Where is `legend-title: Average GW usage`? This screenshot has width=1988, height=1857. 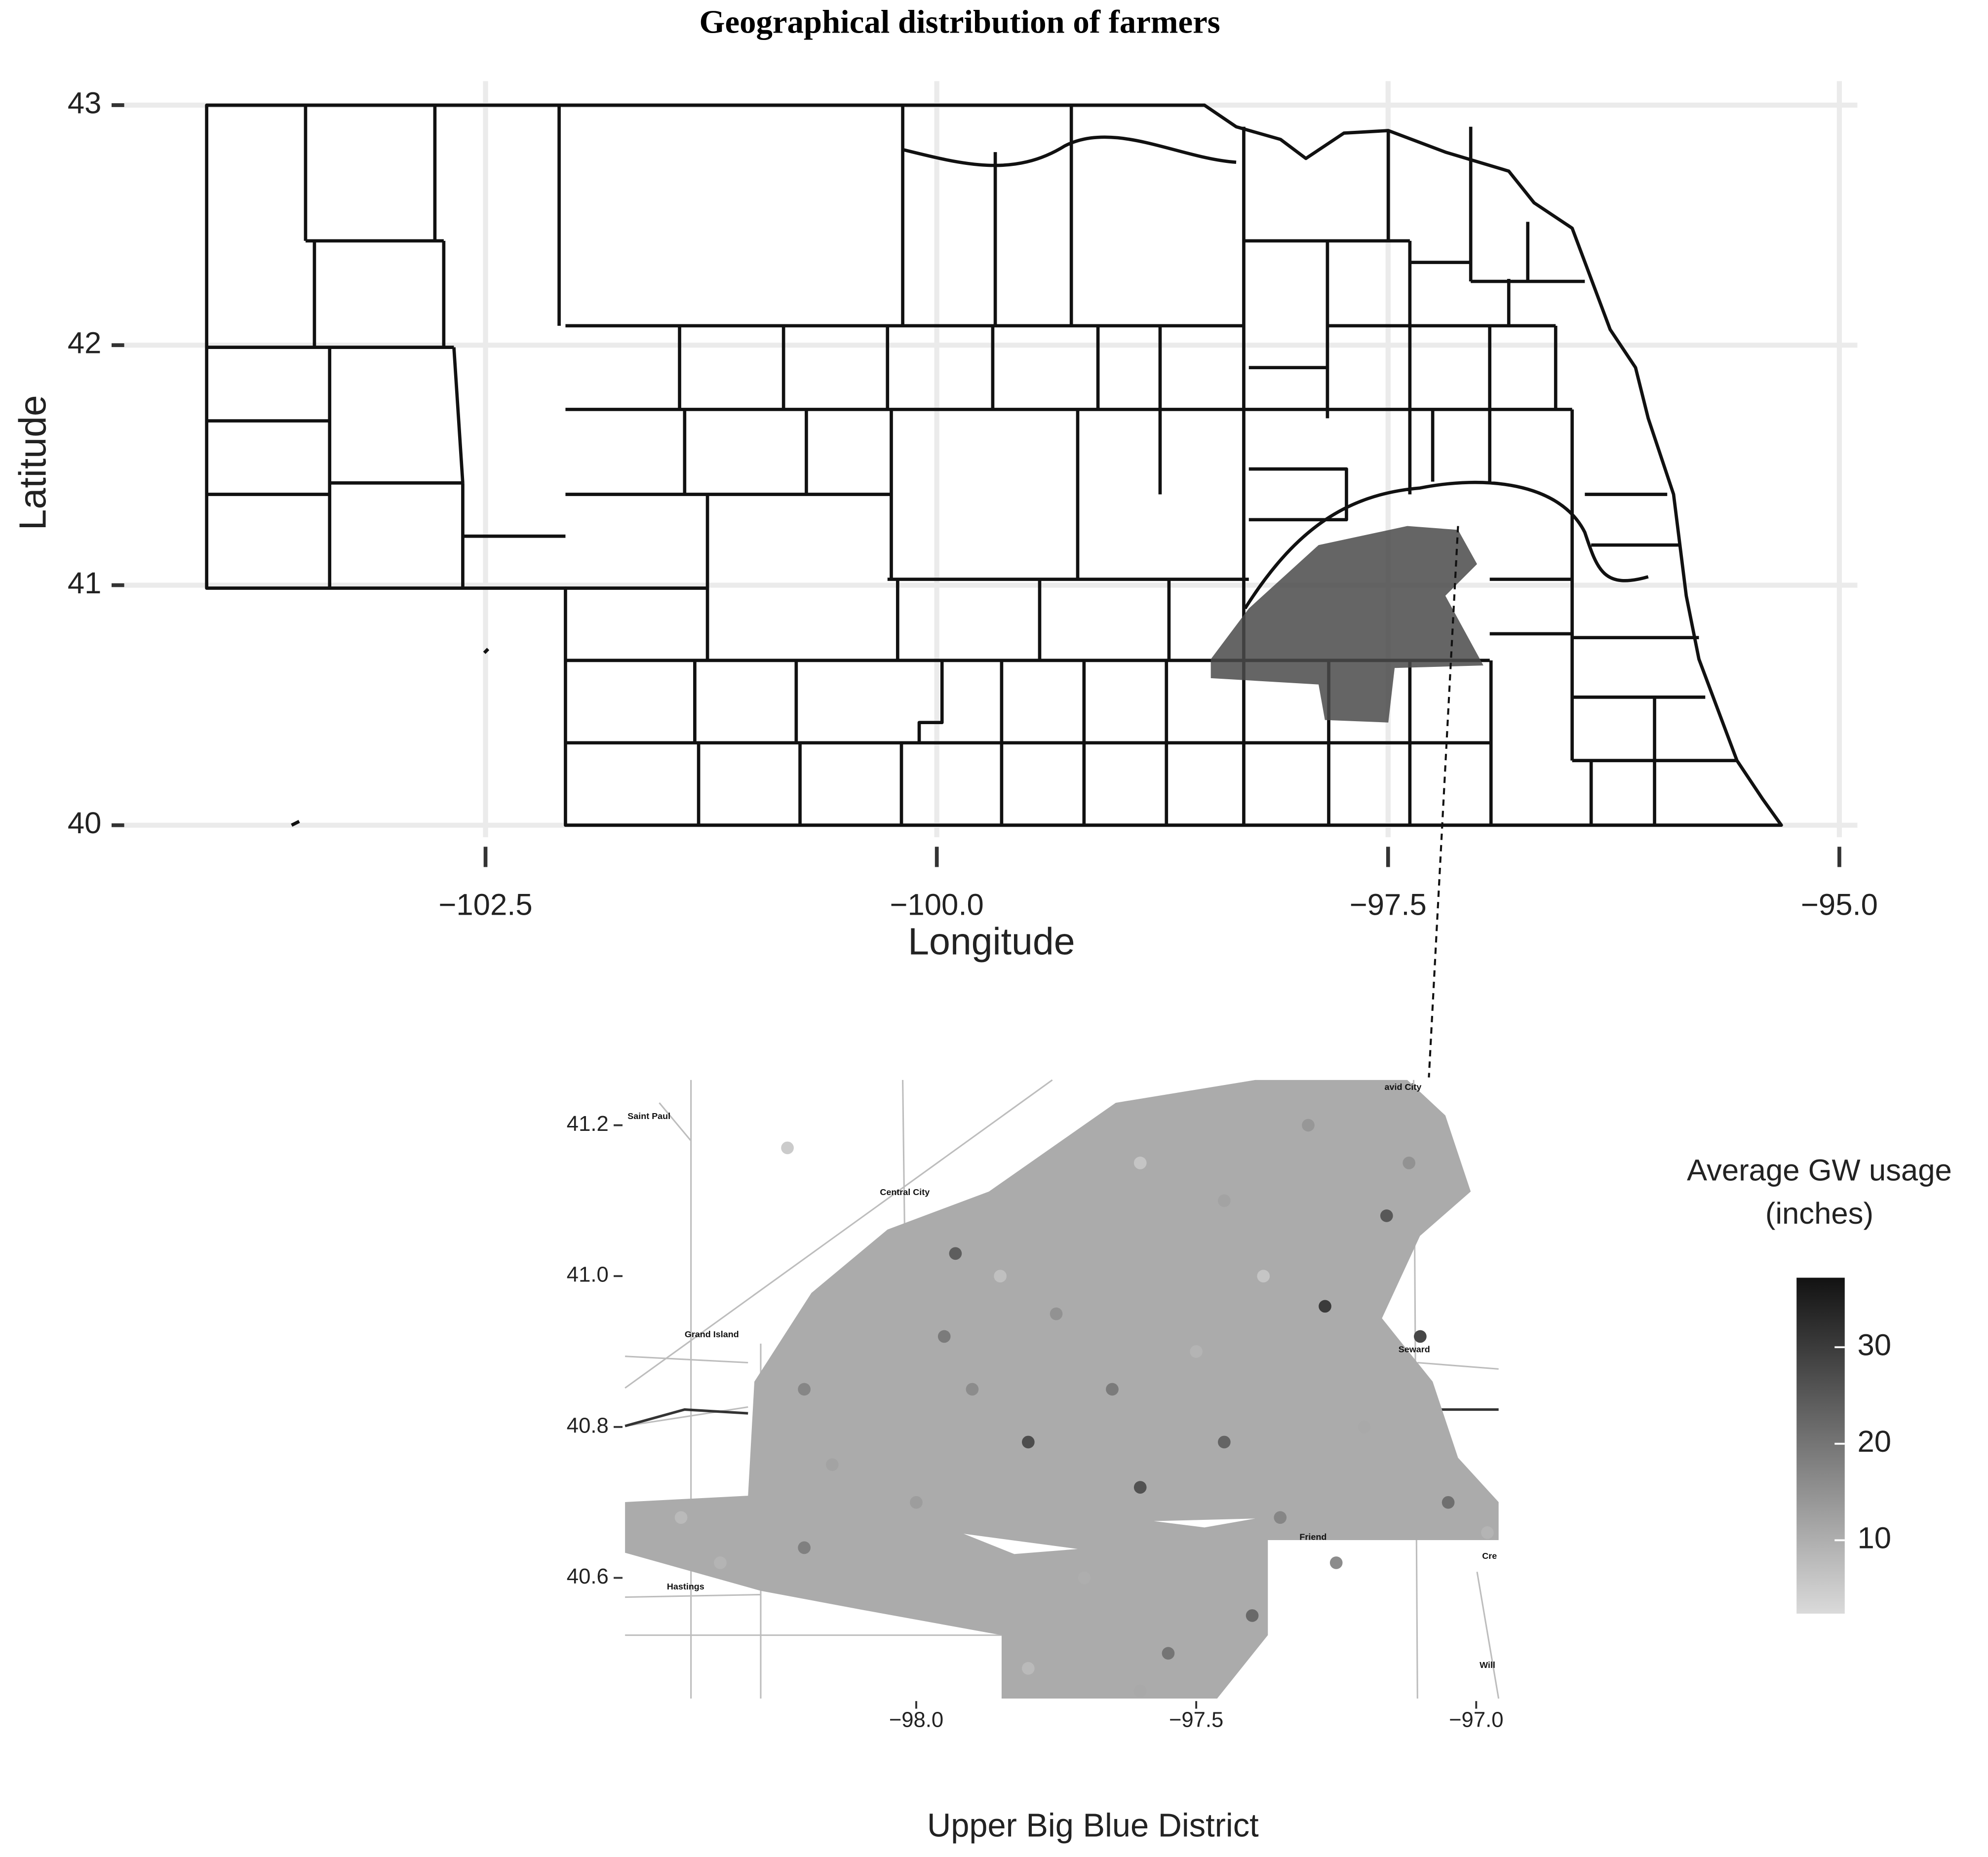
legend-title: Average GW usage is located at coordinates (1819, 1171).